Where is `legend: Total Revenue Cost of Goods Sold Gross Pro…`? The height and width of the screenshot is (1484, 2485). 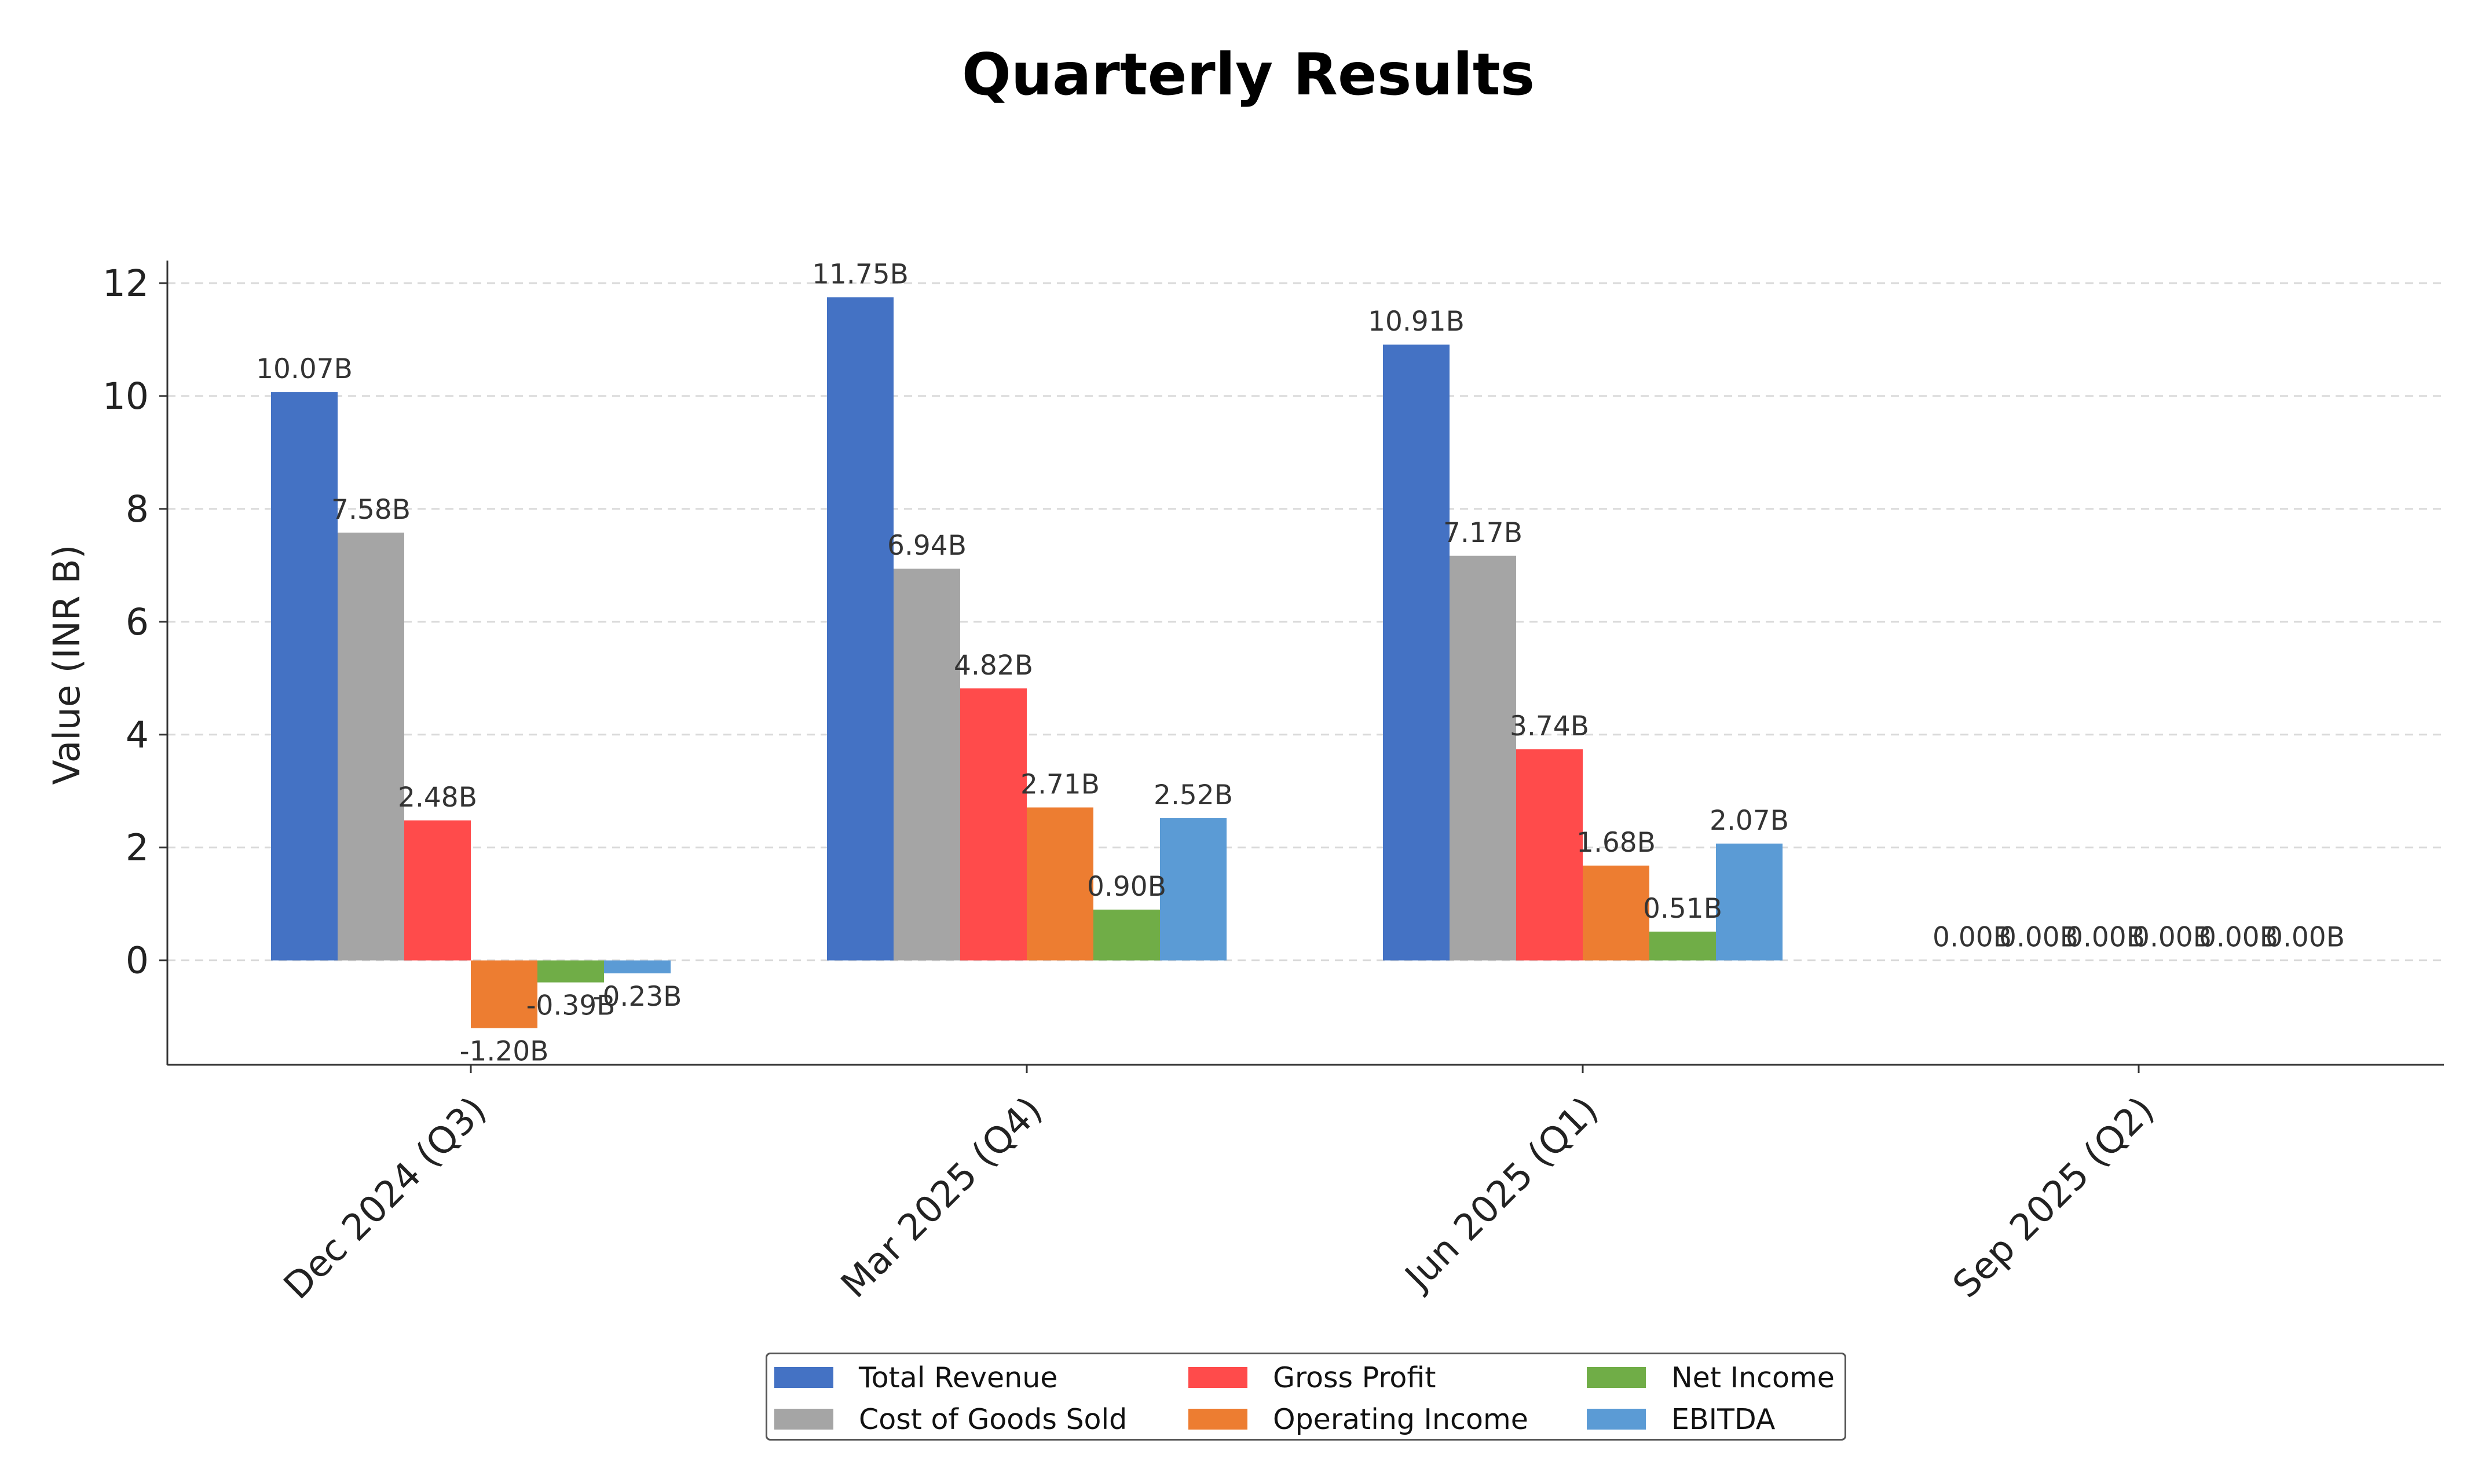
legend: Total Revenue Cost of Goods Sold Gross Pro… is located at coordinates (1306, 1397).